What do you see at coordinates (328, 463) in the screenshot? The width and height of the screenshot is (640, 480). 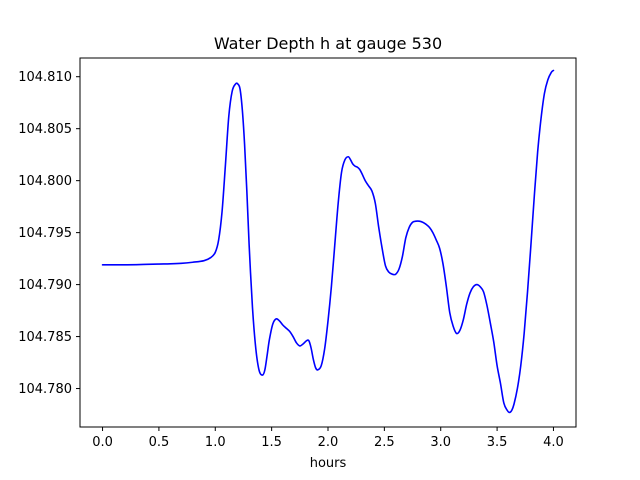 I see `x-axis-label: hours` at bounding box center [328, 463].